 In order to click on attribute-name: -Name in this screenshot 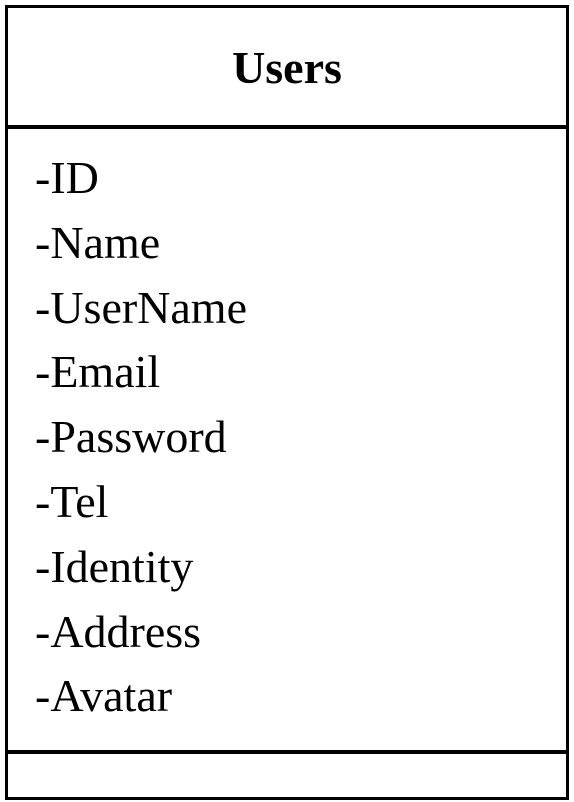, I will do `click(98, 242)`.